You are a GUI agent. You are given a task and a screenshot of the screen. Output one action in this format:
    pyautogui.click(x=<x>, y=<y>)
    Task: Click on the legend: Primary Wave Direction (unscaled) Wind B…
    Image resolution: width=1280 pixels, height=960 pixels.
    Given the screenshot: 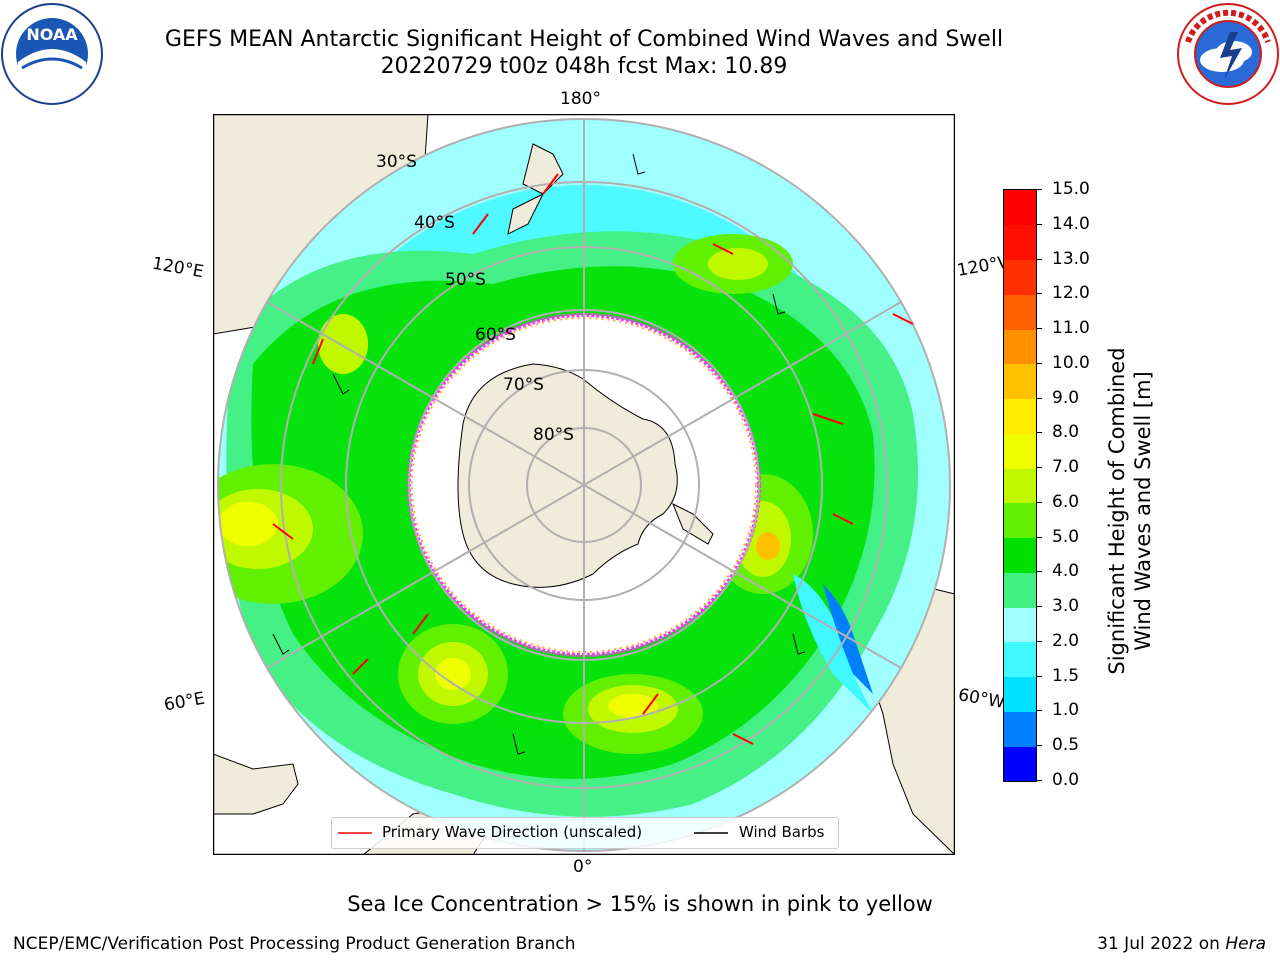 What is the action you would take?
    pyautogui.click(x=585, y=833)
    